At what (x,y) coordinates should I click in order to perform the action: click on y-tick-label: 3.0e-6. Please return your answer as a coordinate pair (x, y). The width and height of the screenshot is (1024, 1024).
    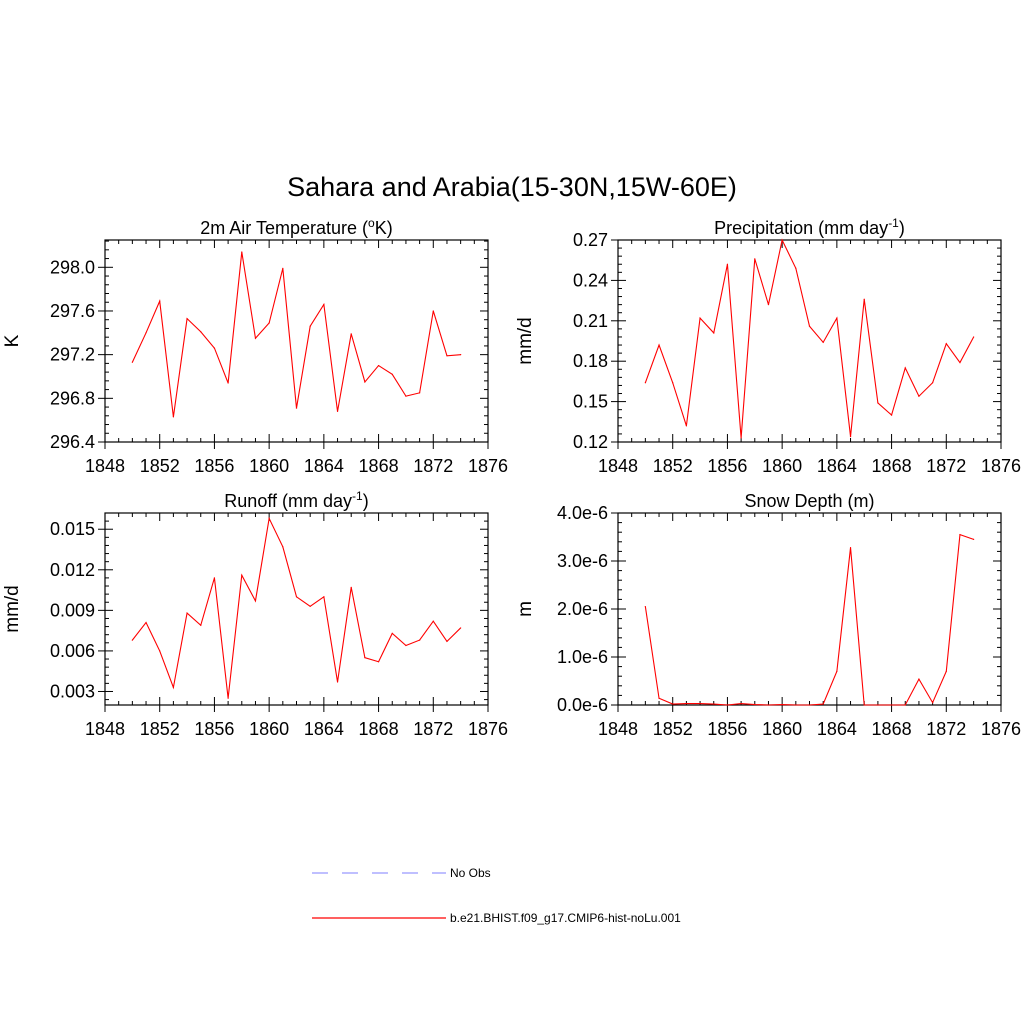
    Looking at the image, I should click on (582, 561).